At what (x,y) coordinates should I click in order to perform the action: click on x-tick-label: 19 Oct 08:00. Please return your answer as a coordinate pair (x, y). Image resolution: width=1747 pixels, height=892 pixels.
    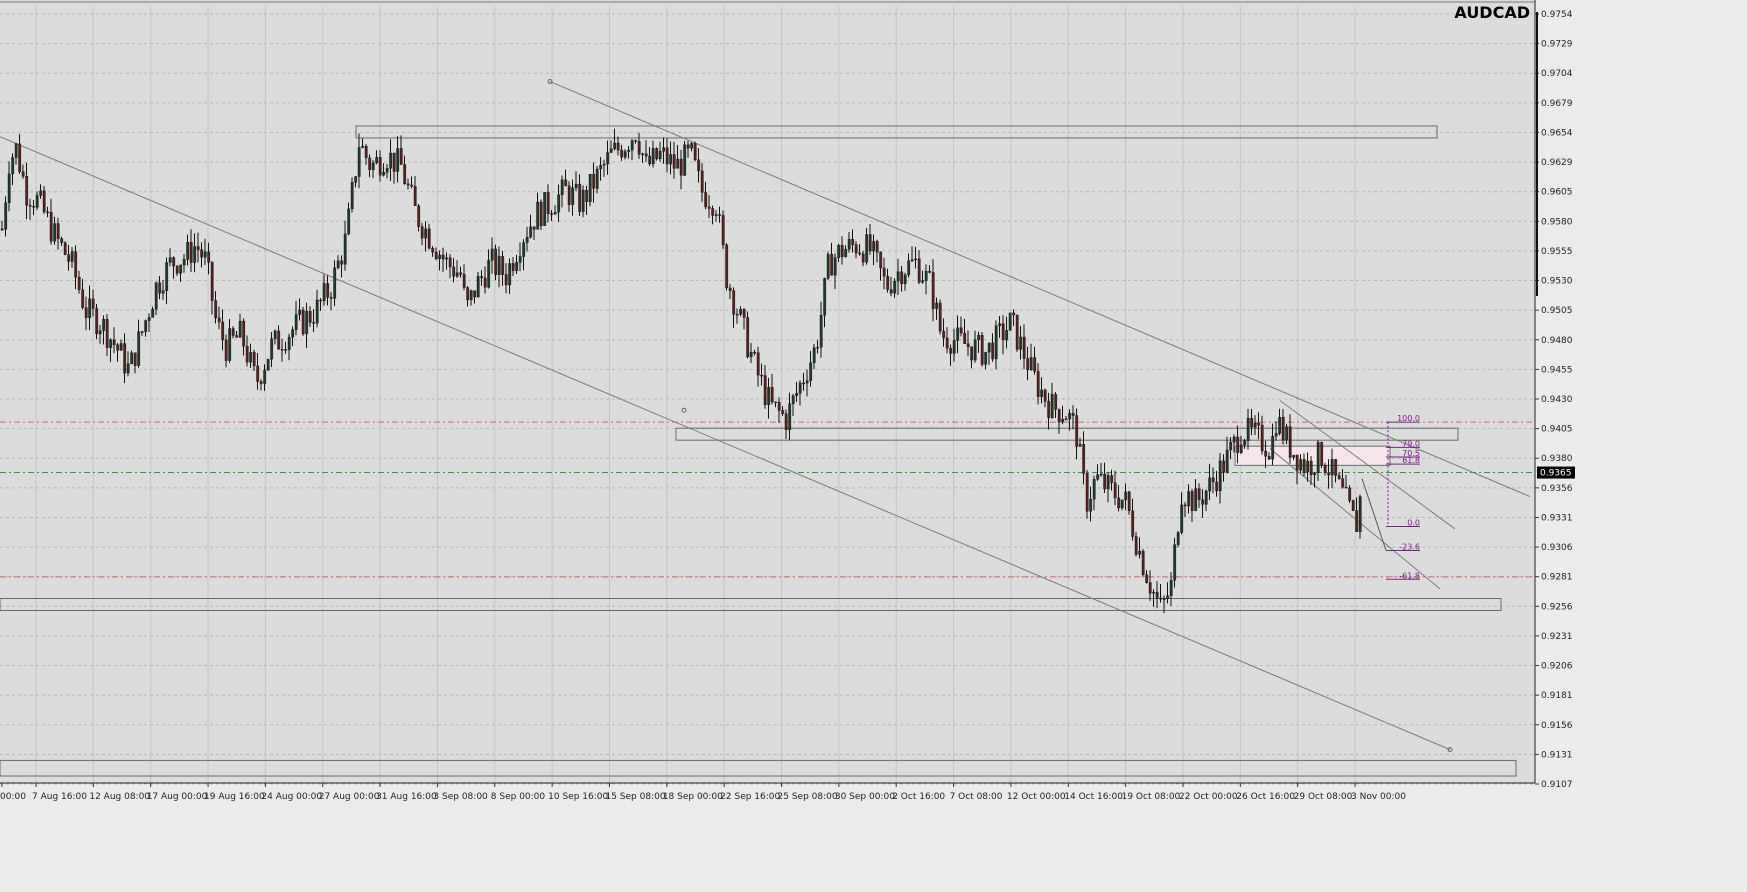
    Looking at the image, I should click on (1151, 797).